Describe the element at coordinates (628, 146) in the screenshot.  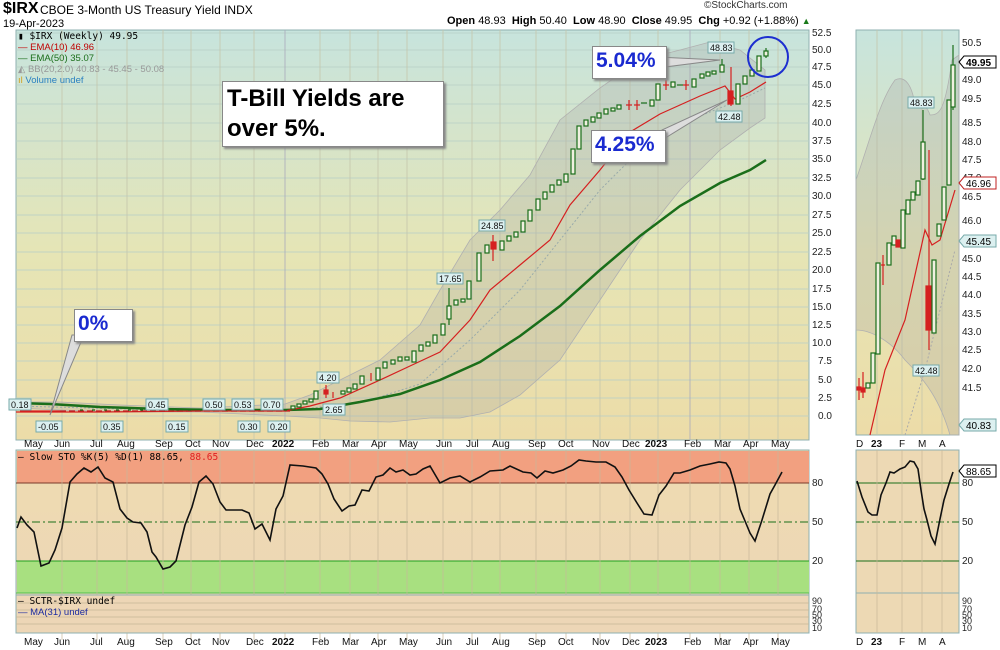
I see `annotation-low-pct: 4.25%` at that location.